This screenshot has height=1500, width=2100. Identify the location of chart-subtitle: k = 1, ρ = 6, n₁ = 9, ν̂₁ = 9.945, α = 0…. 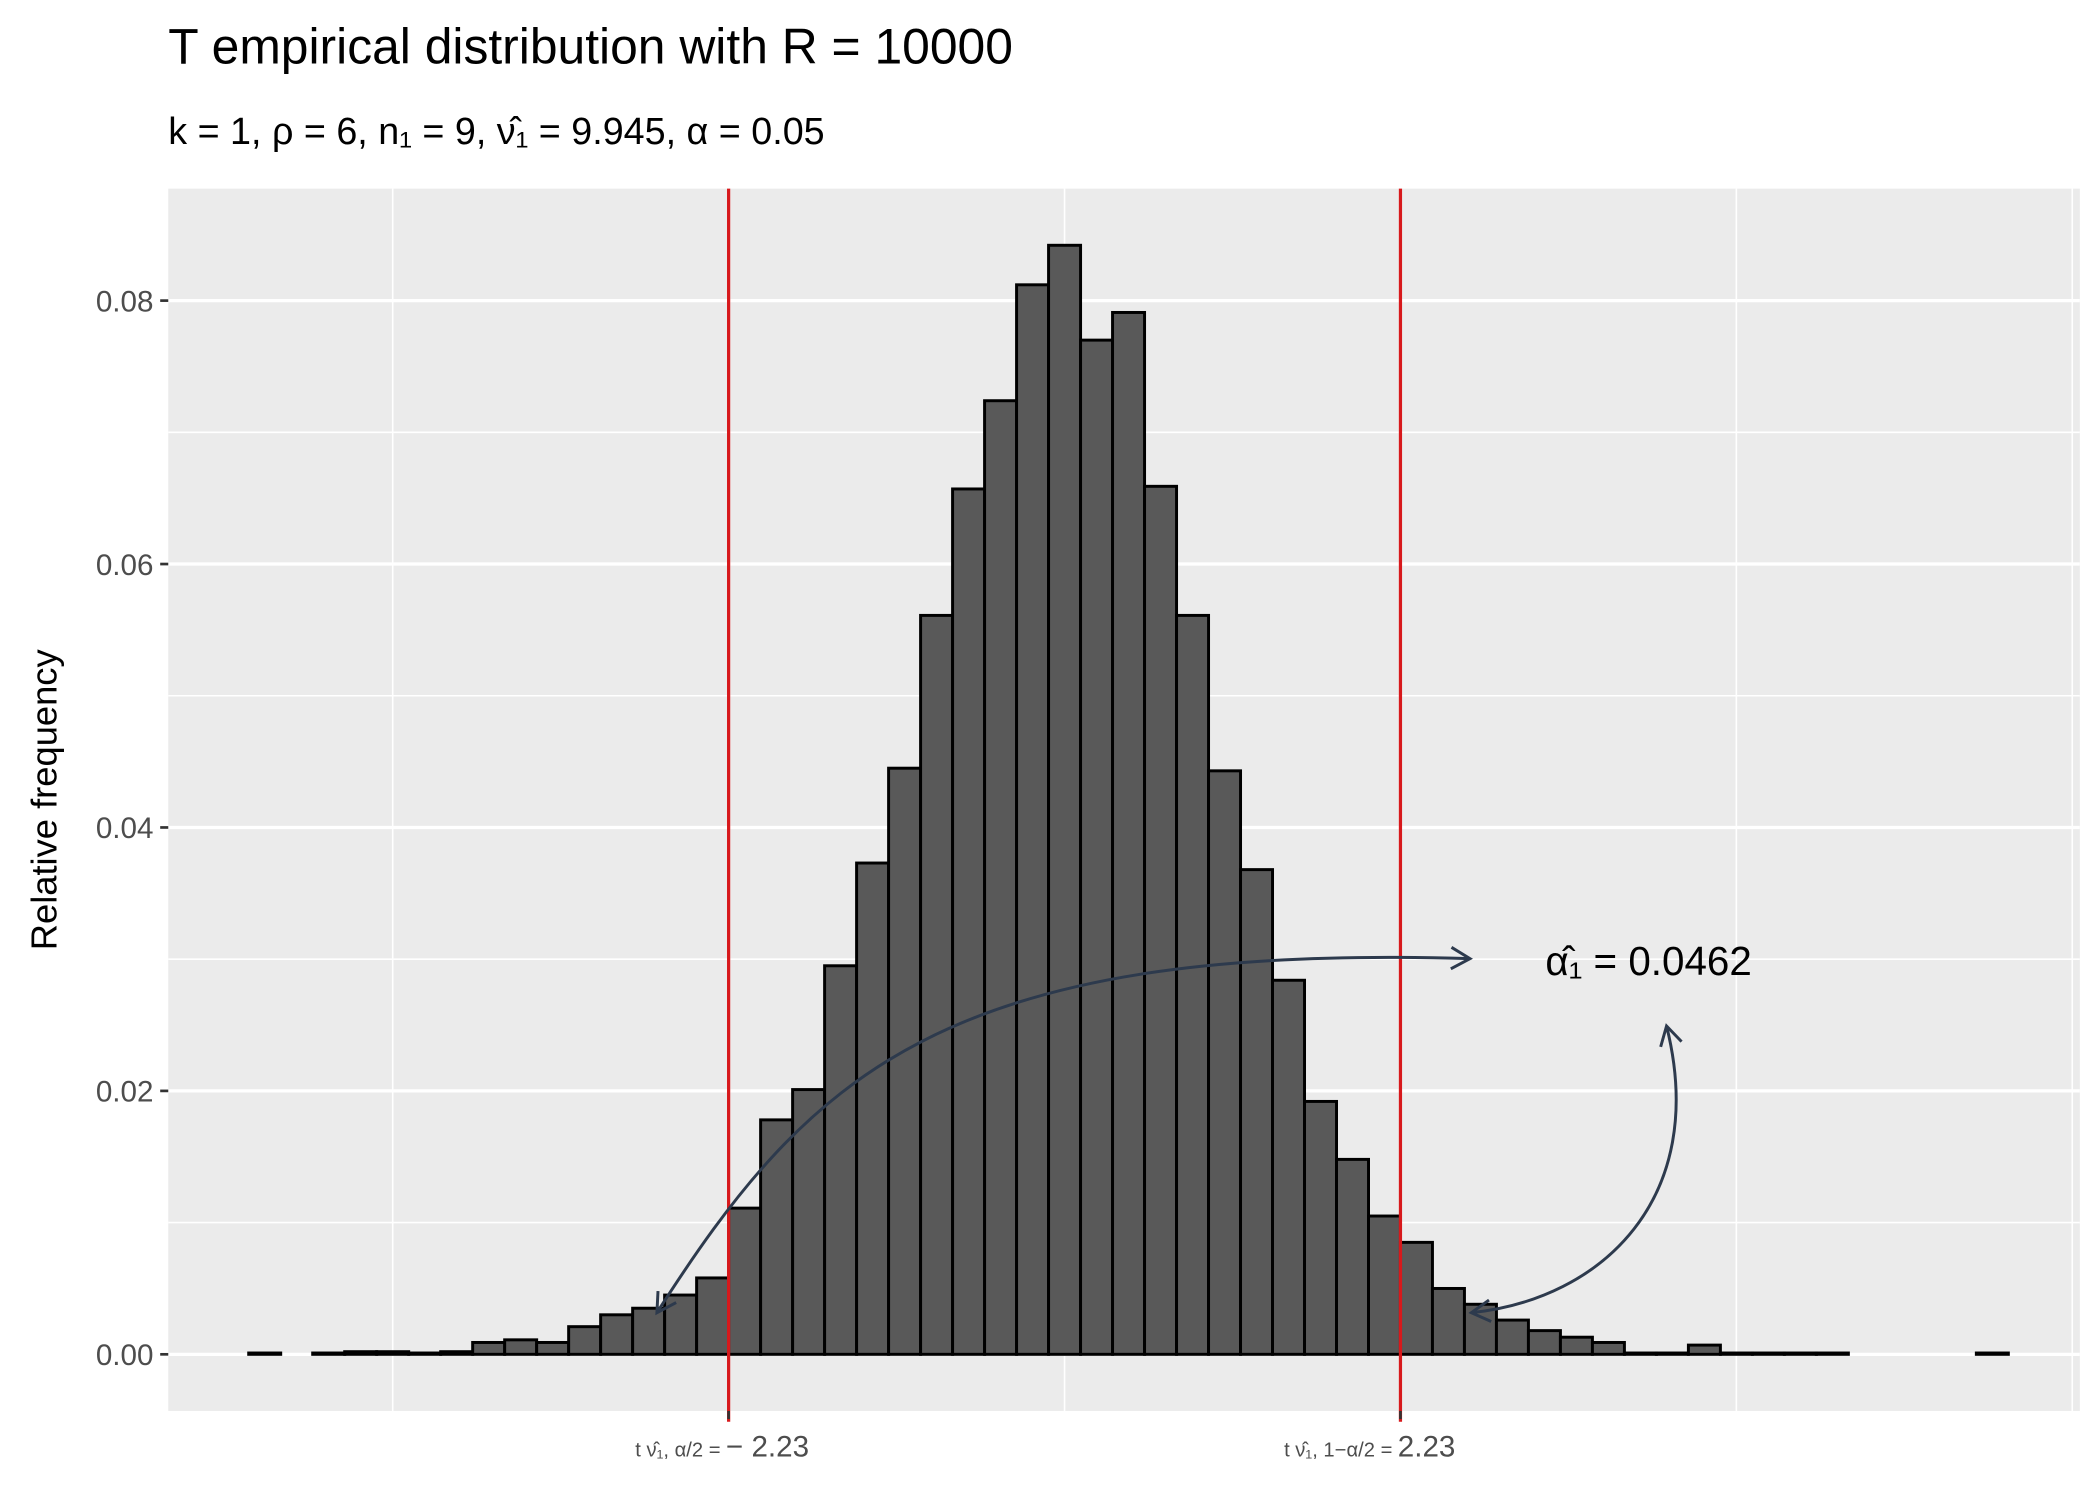
(496, 131).